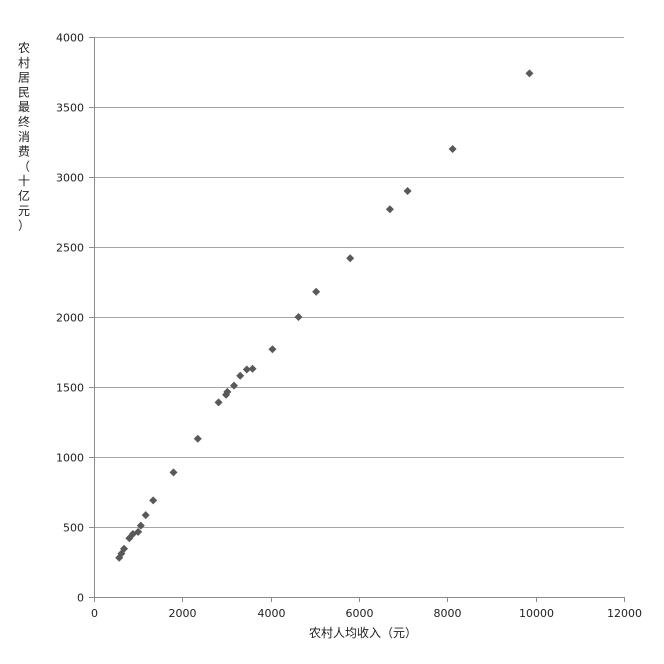 This screenshot has width=664, height=664. What do you see at coordinates (94, 613) in the screenshot?
I see `x-tick-label: 0` at bounding box center [94, 613].